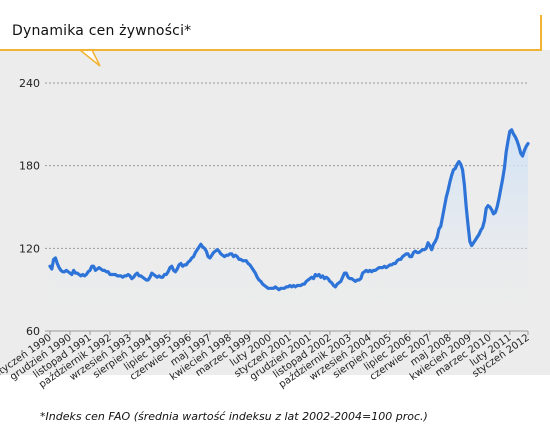 This screenshot has height=439, width=550. I want to click on chart-title: Dynamika cen żywności*, so click(102, 31).